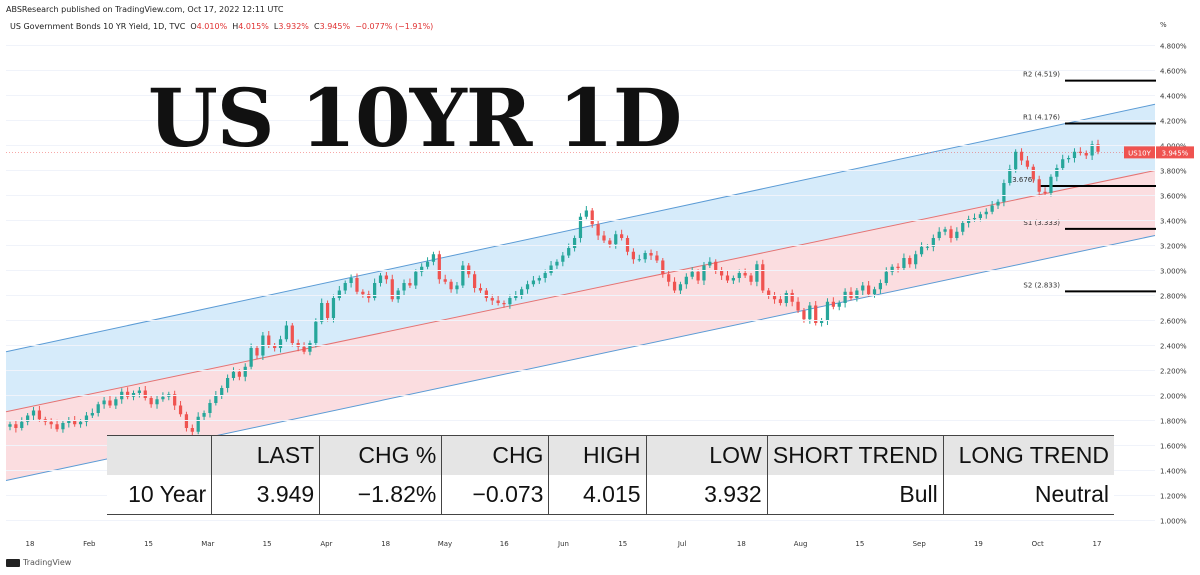 The image size is (1200, 575). What do you see at coordinates (920, 544) in the screenshot?
I see `x-tick-label: Sep` at bounding box center [920, 544].